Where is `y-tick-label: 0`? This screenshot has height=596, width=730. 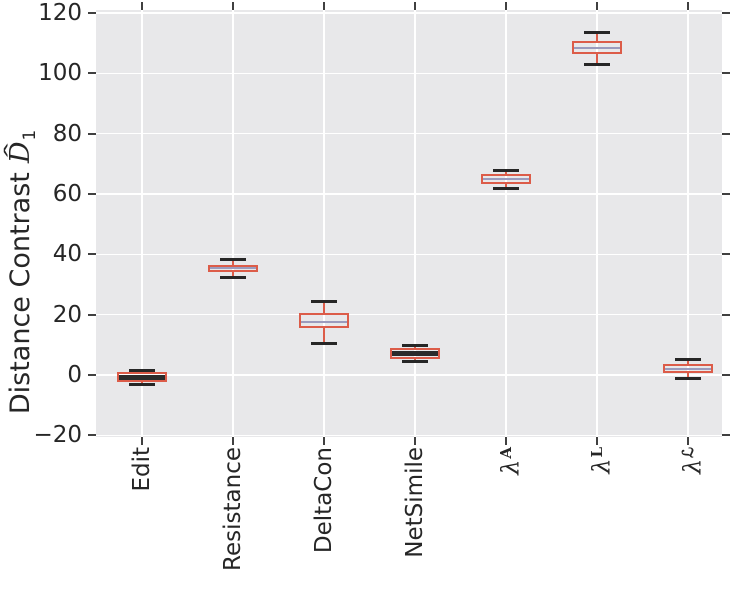
y-tick-label: 0 is located at coordinates (74, 375).